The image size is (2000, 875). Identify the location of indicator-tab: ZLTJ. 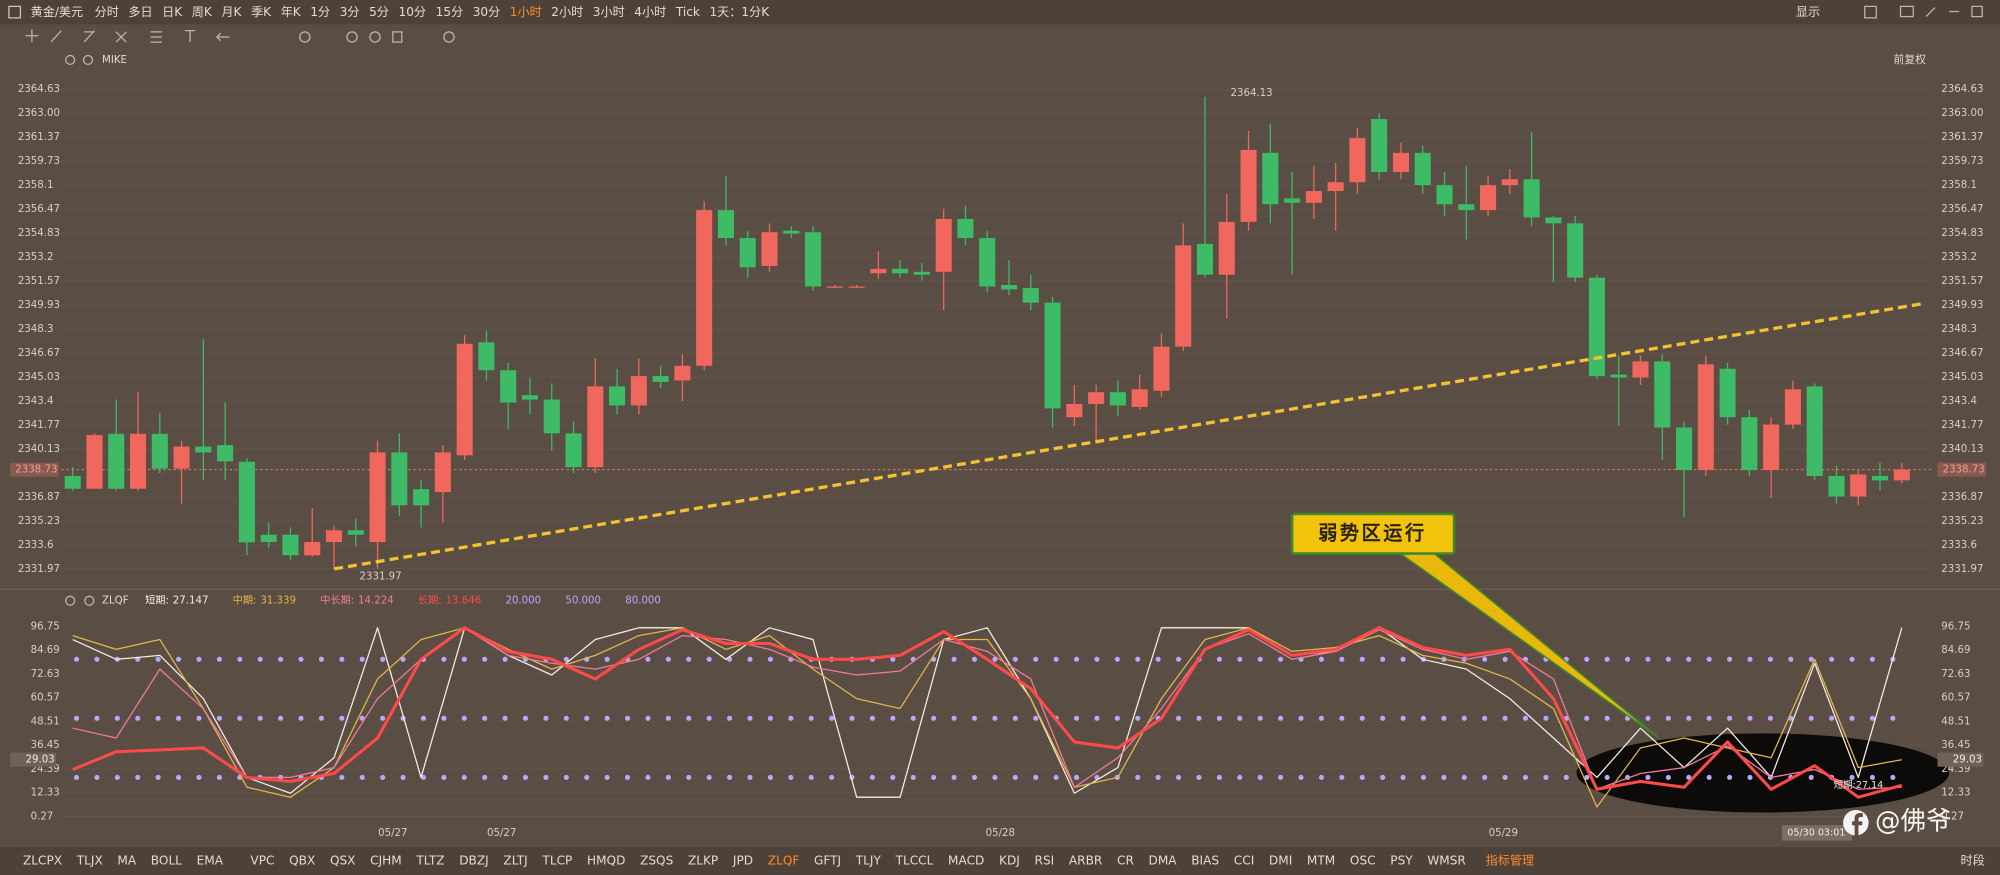
(515, 860).